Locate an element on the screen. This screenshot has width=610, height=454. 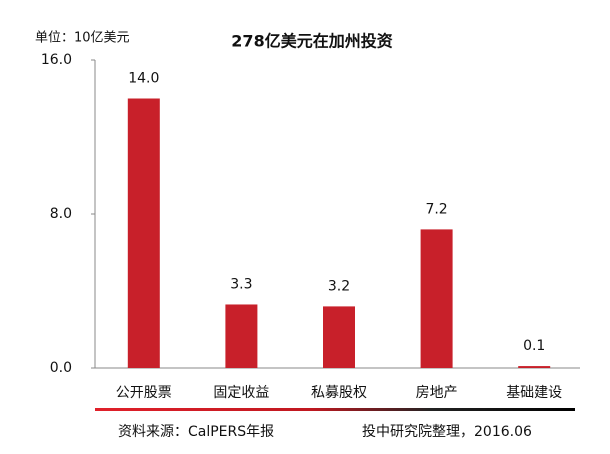
source-note: 投中研究院整理，2016.06 is located at coordinates (447, 432).